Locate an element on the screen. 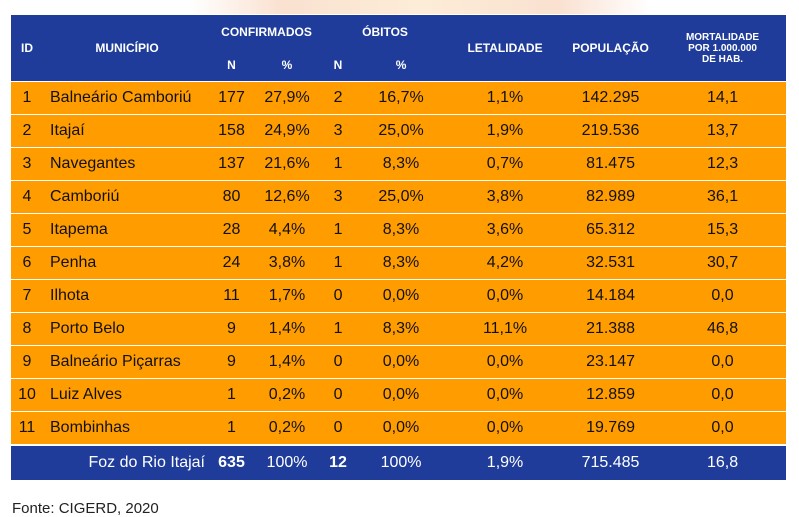 This screenshot has height=517, width=799. cell-mortalidade: 13,7 is located at coordinates (723, 131).